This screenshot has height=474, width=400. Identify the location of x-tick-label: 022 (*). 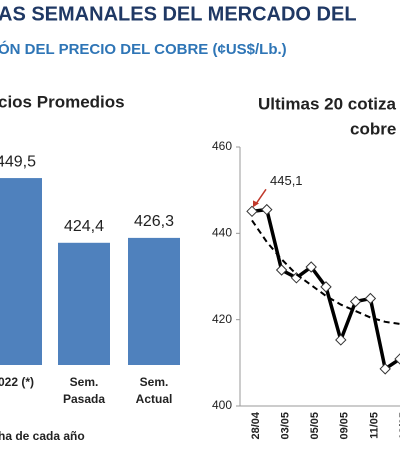
(17, 382).